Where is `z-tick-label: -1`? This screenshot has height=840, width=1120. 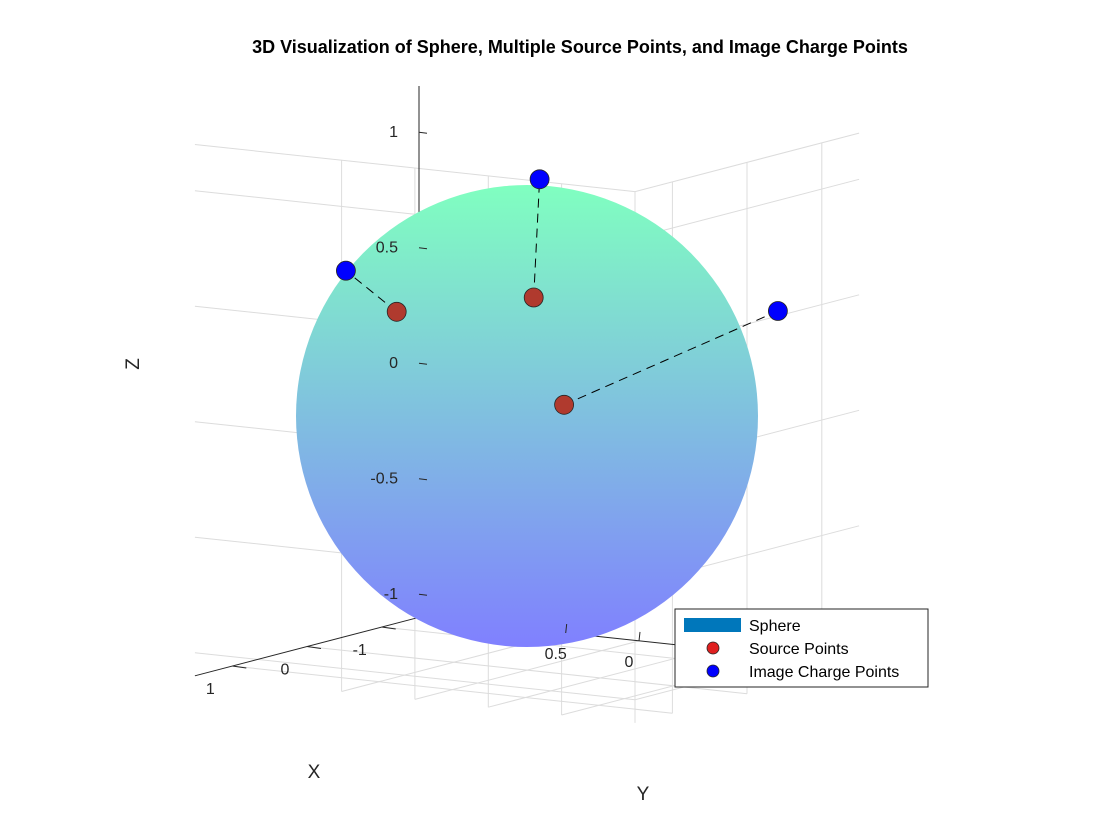 z-tick-label: -1 is located at coordinates (391, 594).